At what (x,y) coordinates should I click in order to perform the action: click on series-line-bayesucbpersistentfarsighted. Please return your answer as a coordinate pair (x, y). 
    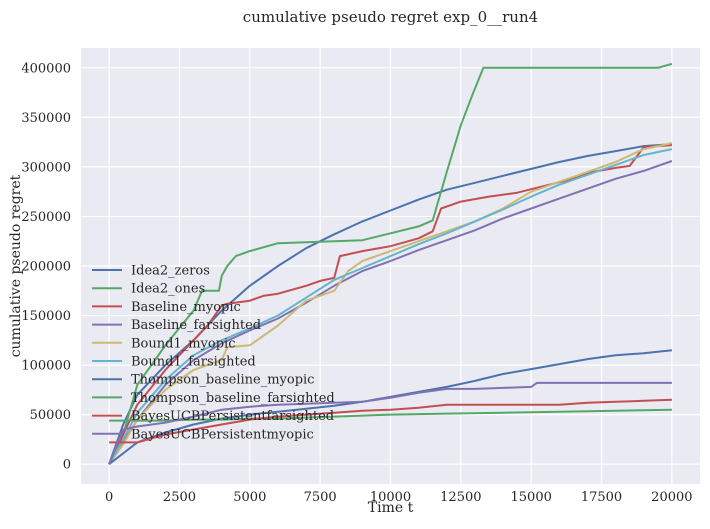
    Looking at the image, I should click on (390, 421).